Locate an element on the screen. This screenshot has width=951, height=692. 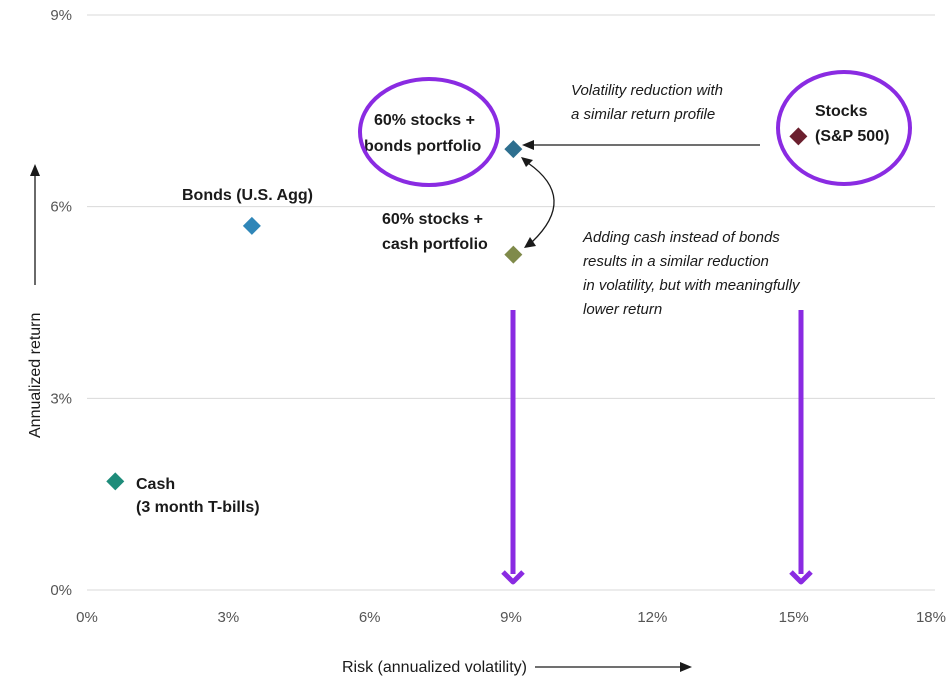
x-tick-label: 18% is located at coordinates (931, 617).